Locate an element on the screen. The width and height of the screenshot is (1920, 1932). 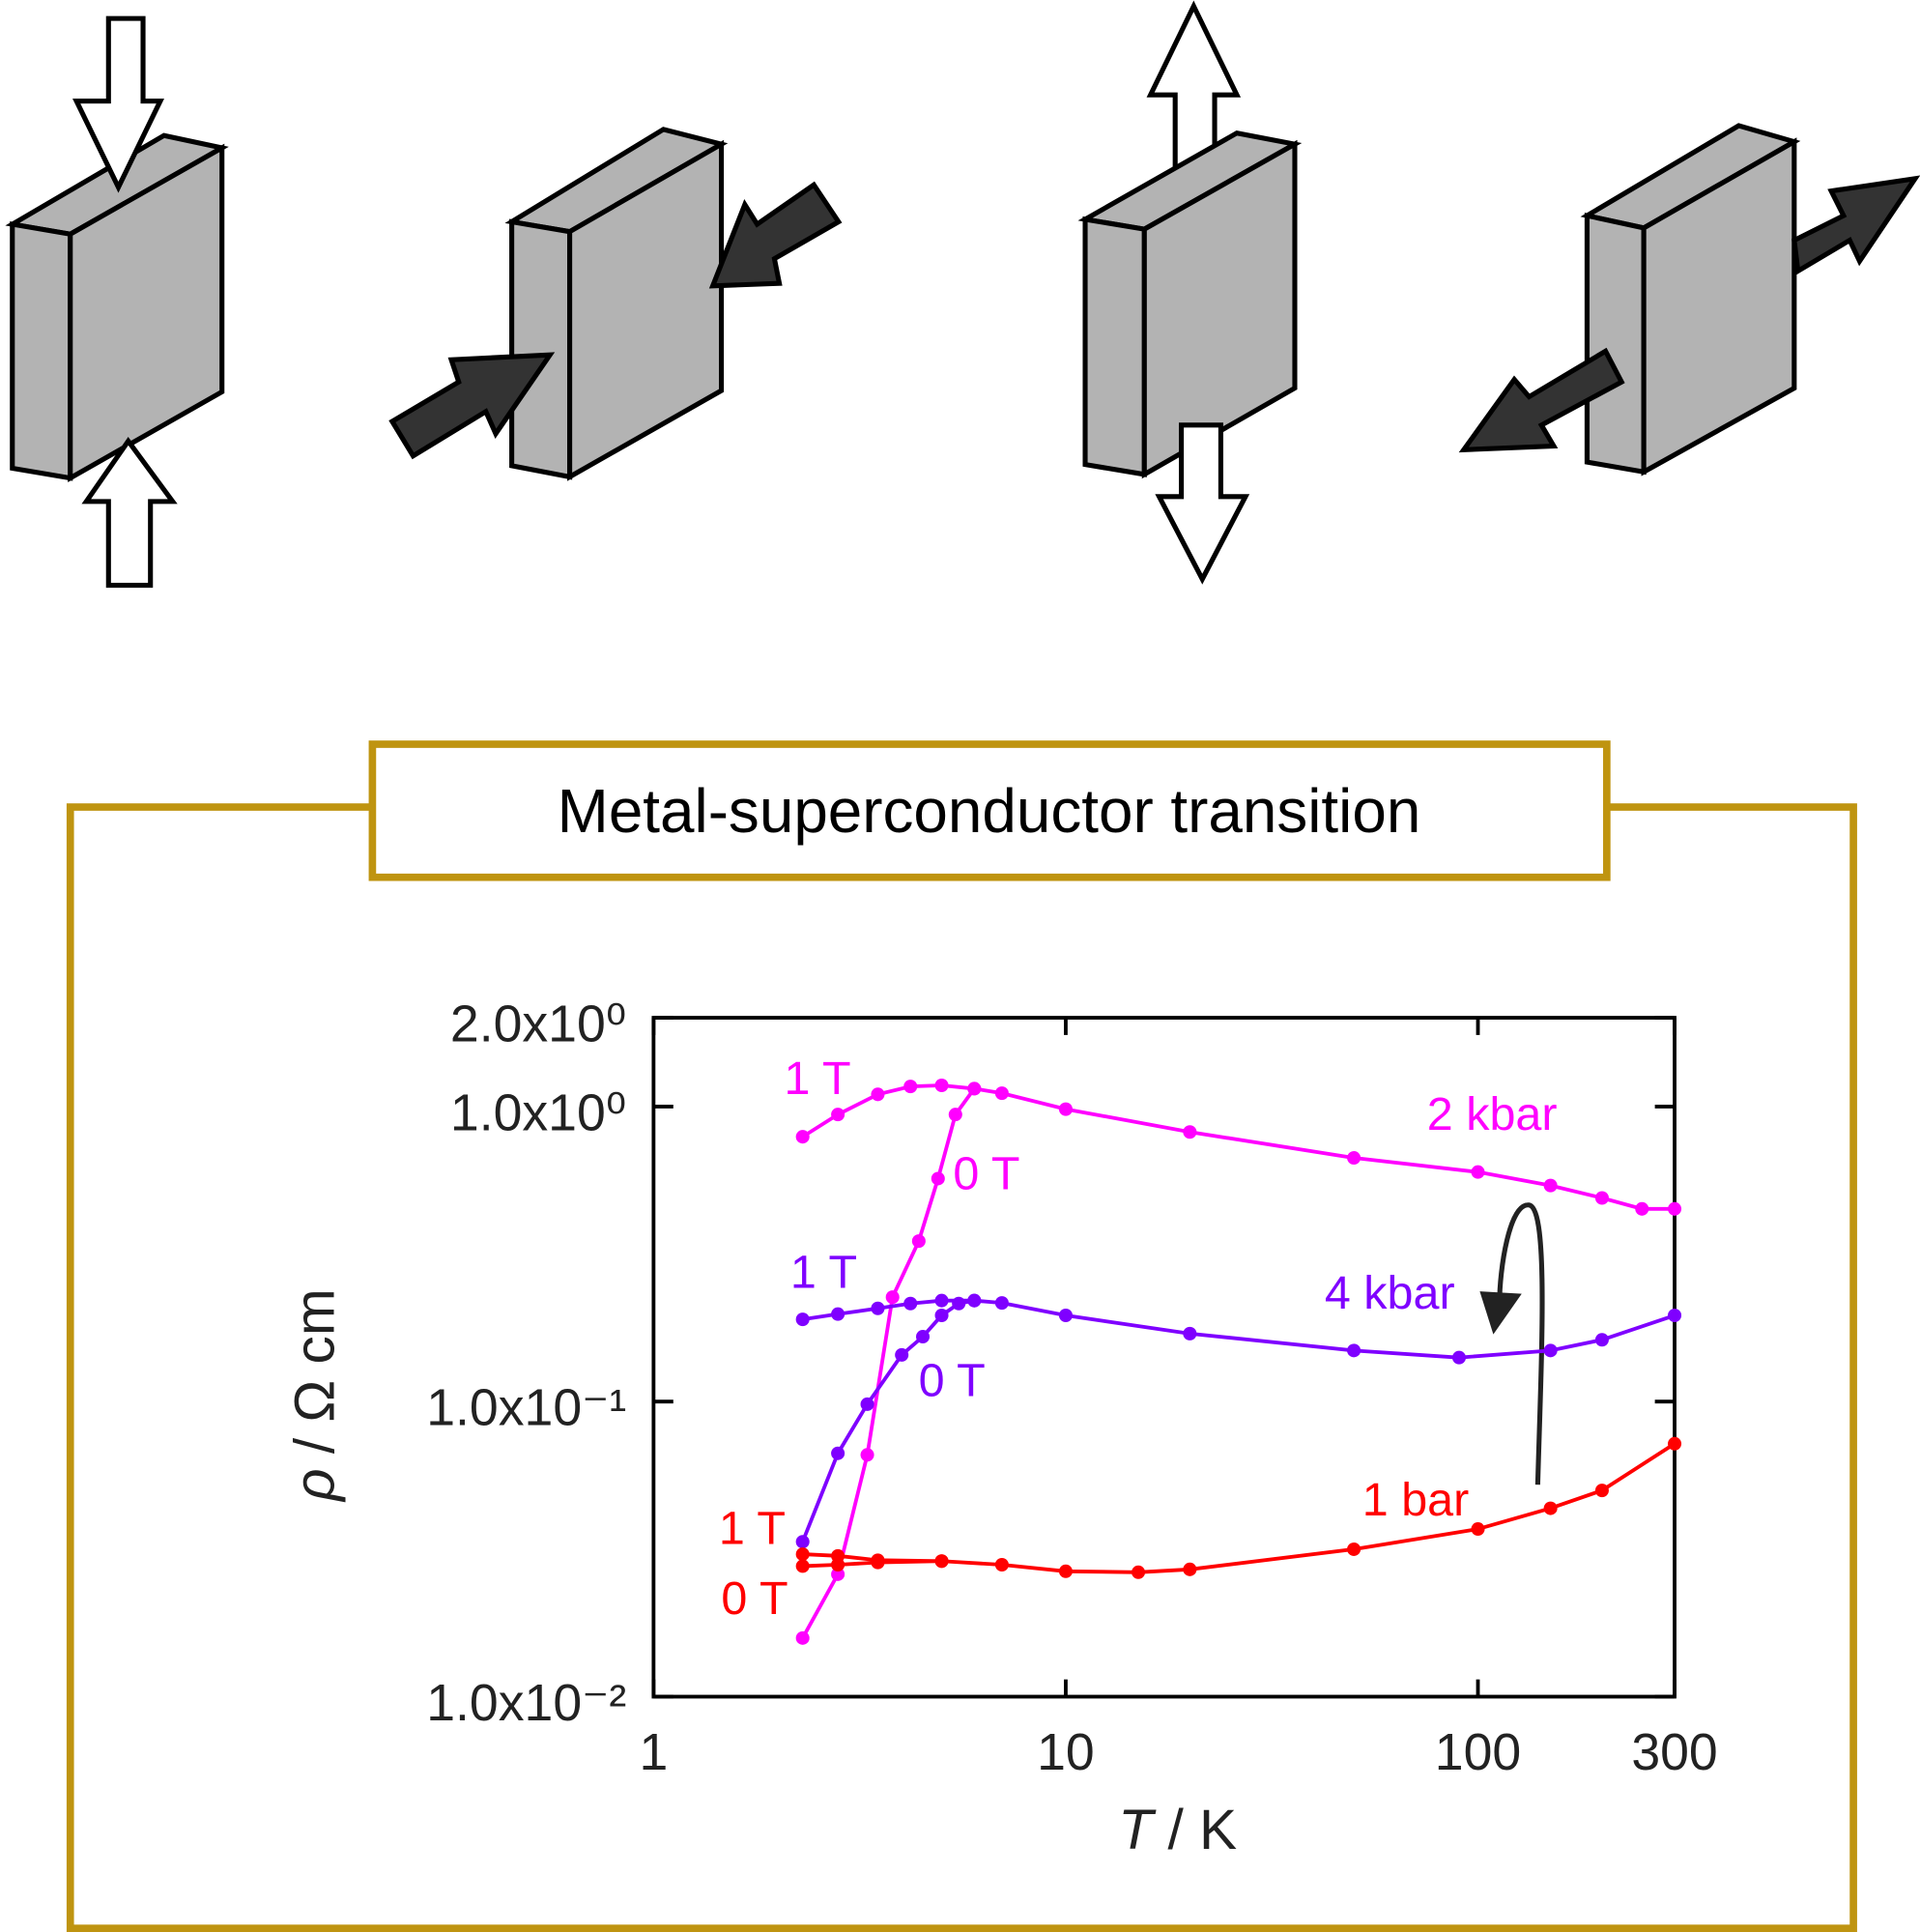
x-tick-label: 300 is located at coordinates (1674, 1752).